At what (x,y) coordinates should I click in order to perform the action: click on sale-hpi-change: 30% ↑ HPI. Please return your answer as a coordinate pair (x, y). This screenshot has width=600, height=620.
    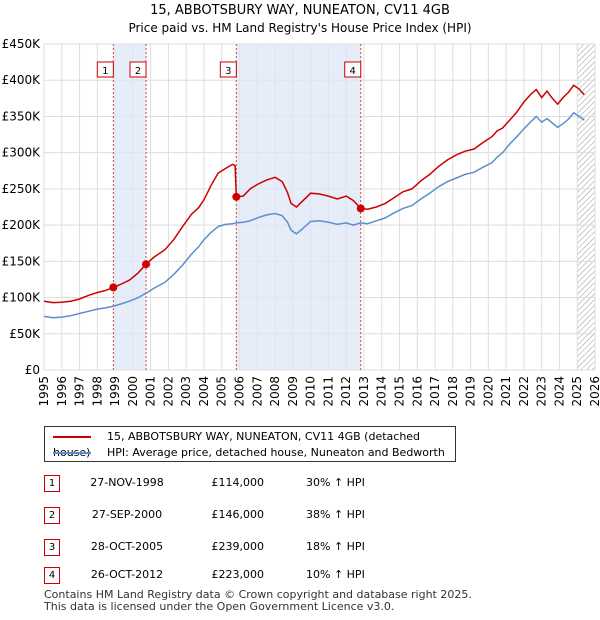
    Looking at the image, I should click on (335, 482).